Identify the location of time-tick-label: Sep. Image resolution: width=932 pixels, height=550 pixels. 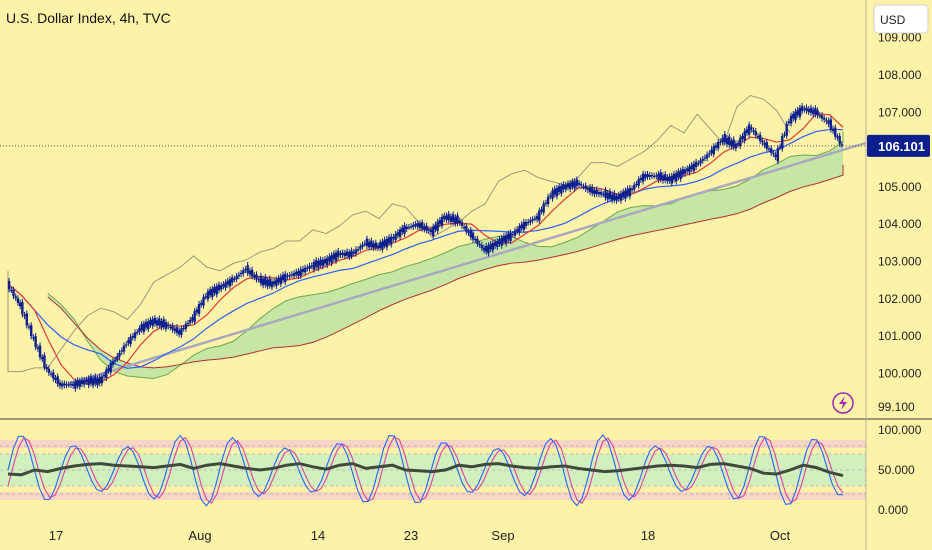
(502, 535).